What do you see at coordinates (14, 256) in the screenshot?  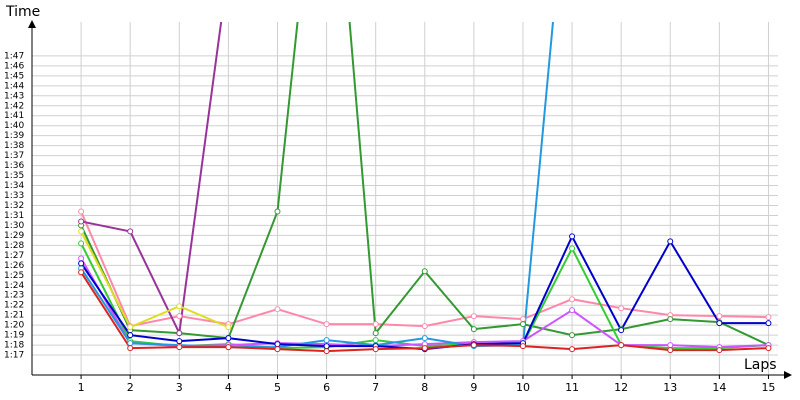 I see `y-tick-label: 1:27` at bounding box center [14, 256].